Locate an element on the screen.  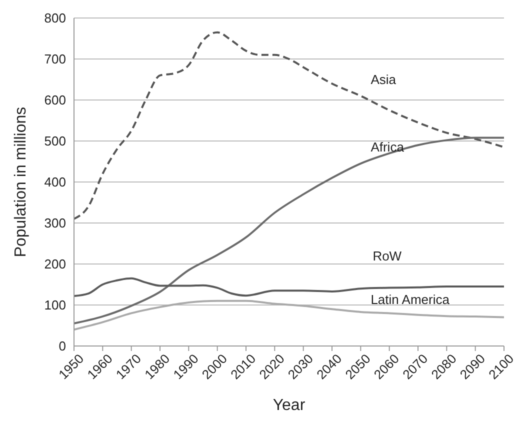
y-tick-label: 0 is located at coordinates (62, 346).